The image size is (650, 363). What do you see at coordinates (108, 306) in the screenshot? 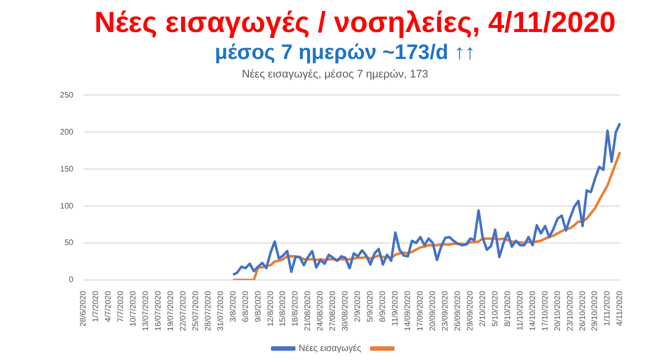
I see `x-tick-label: 4/7/2020` at bounding box center [108, 306].